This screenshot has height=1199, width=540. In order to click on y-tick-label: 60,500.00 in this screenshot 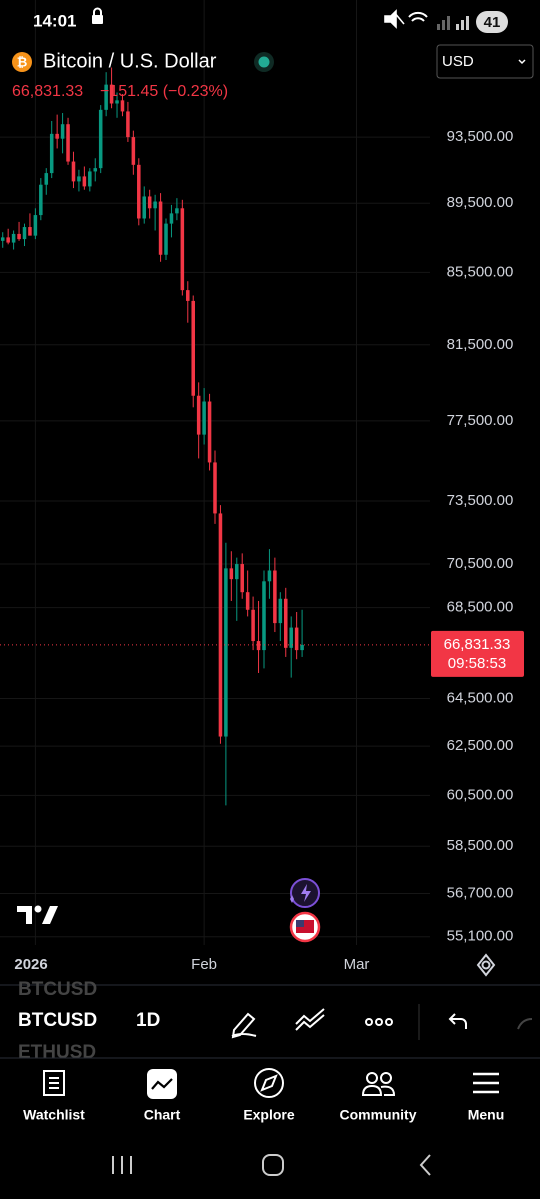, I will do `click(480, 794)`.